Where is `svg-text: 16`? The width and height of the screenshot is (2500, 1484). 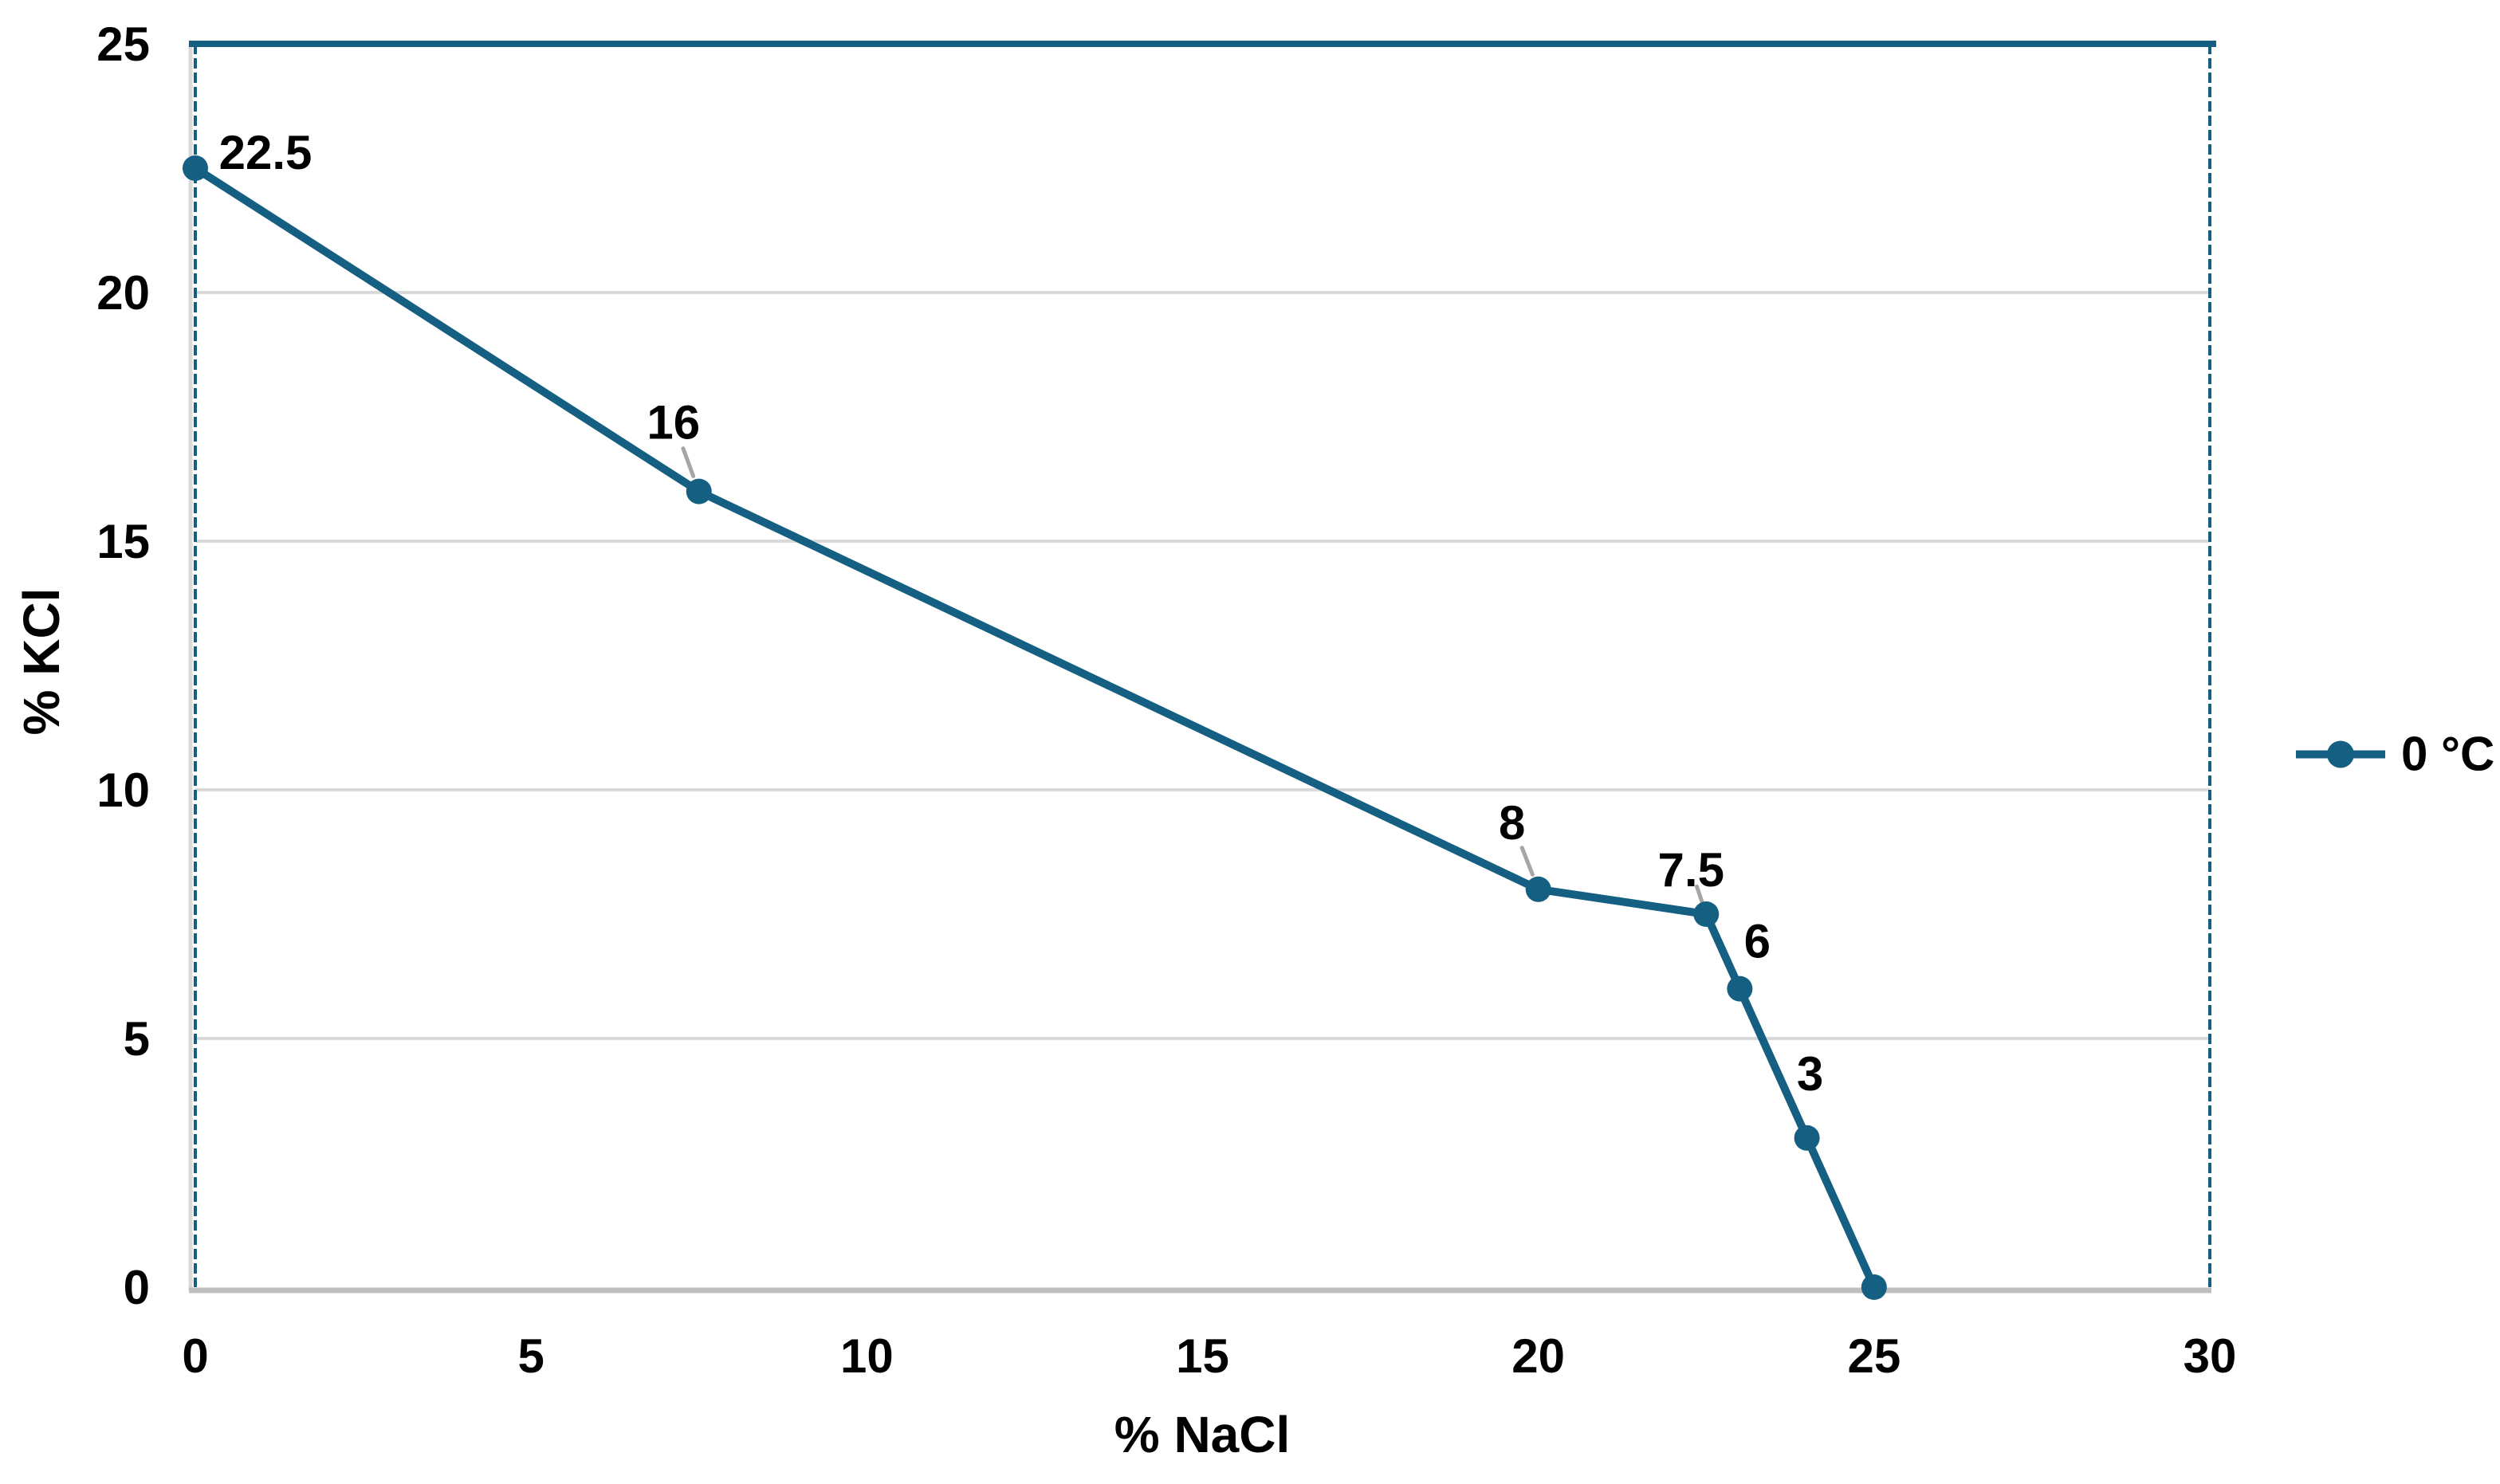 svg-text: 16 is located at coordinates (673, 423).